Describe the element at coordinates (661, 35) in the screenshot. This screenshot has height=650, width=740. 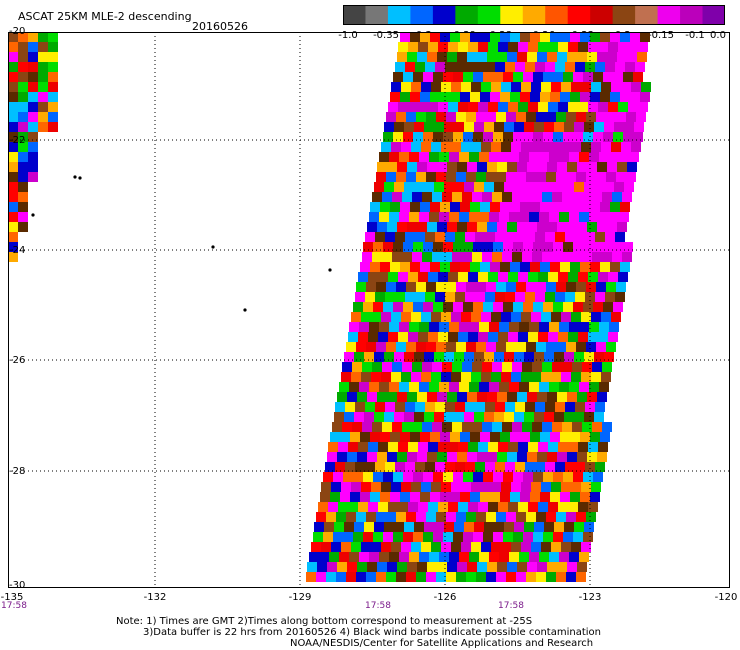
I see `color-scale-tick: -0.15` at that location.